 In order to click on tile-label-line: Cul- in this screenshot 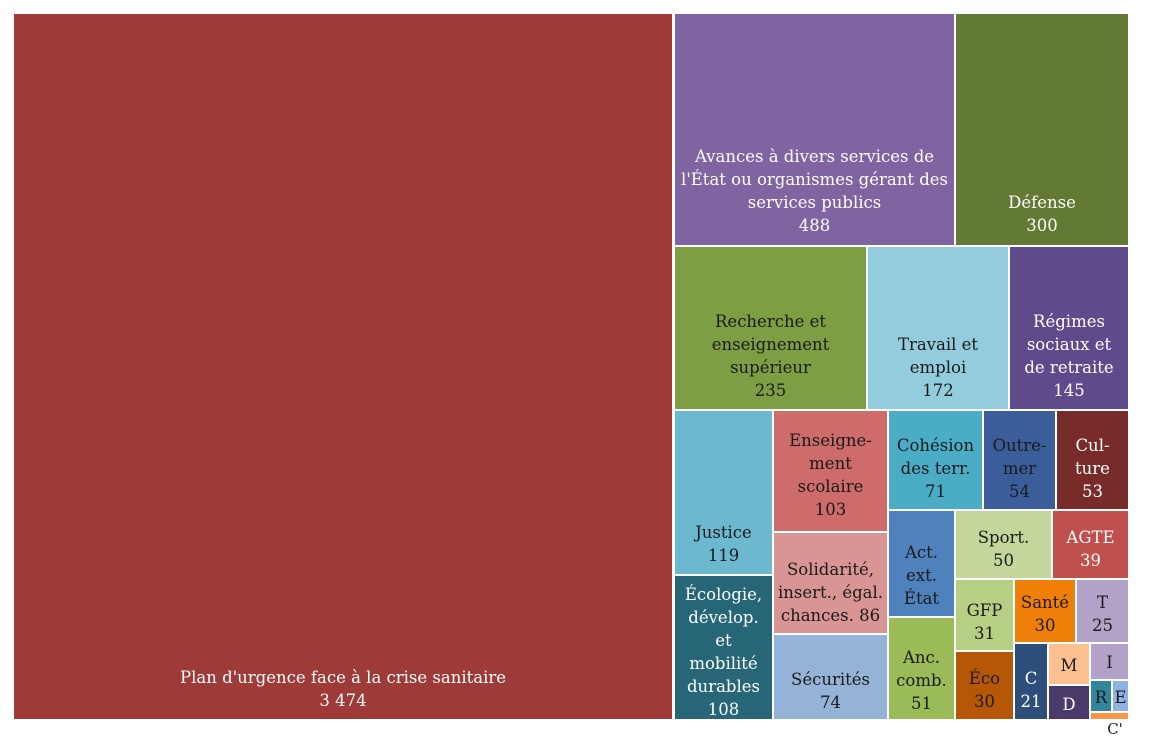, I will do `click(1092, 445)`.